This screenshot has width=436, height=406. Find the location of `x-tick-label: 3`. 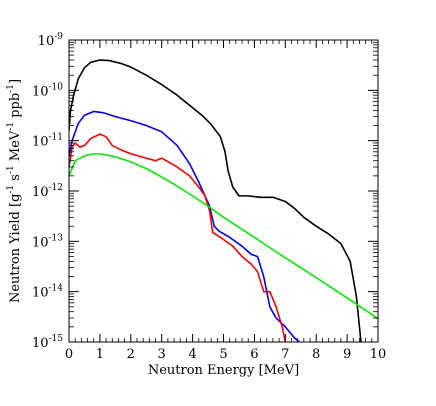

x-tick-label: 3 is located at coordinates (162, 354).